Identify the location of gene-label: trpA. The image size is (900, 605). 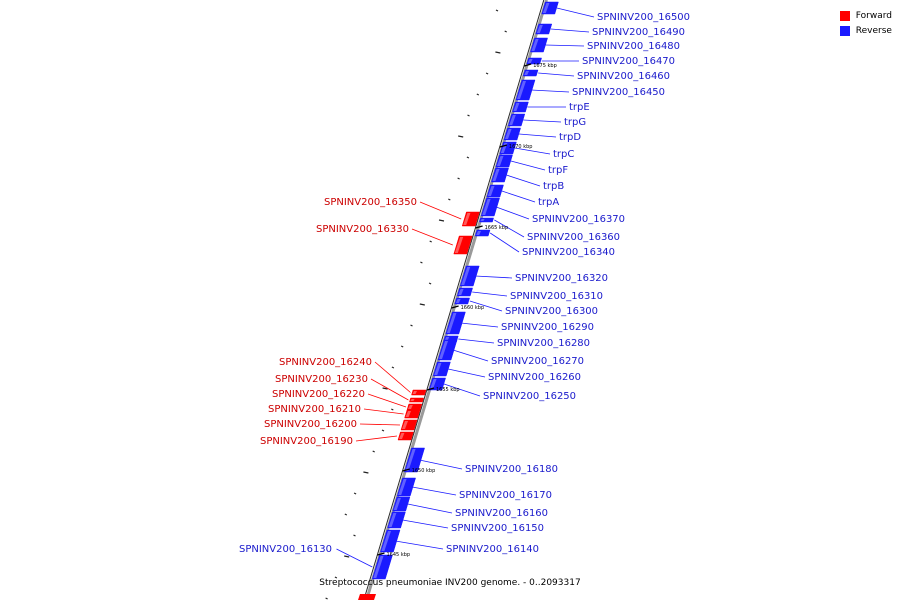
(548, 202).